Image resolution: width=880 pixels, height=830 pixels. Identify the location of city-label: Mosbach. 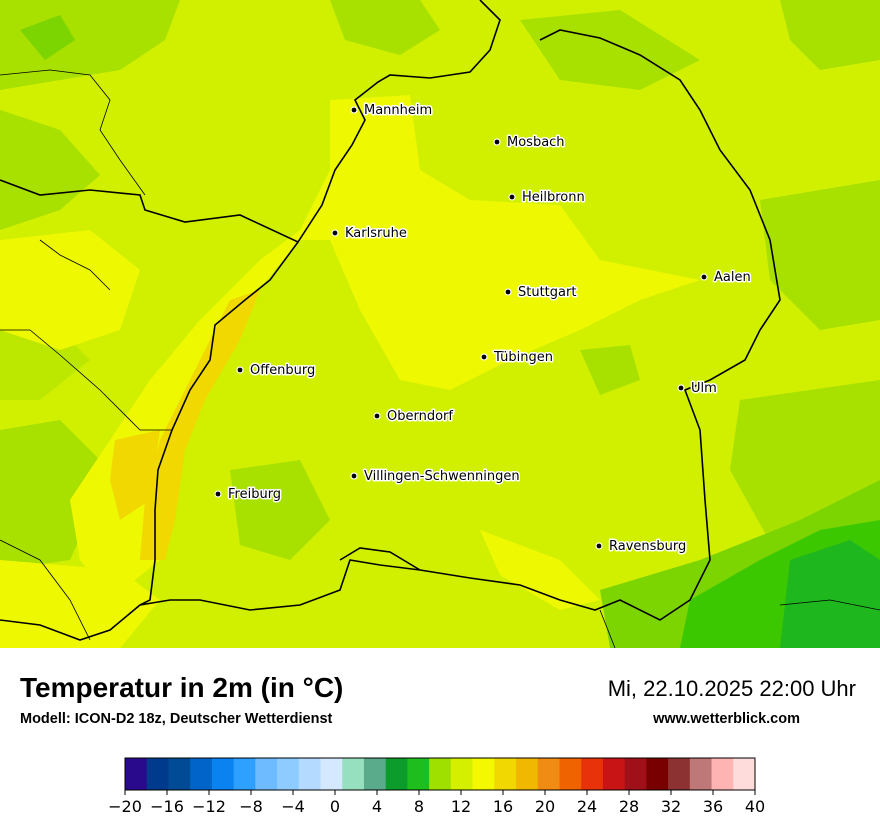
(536, 142).